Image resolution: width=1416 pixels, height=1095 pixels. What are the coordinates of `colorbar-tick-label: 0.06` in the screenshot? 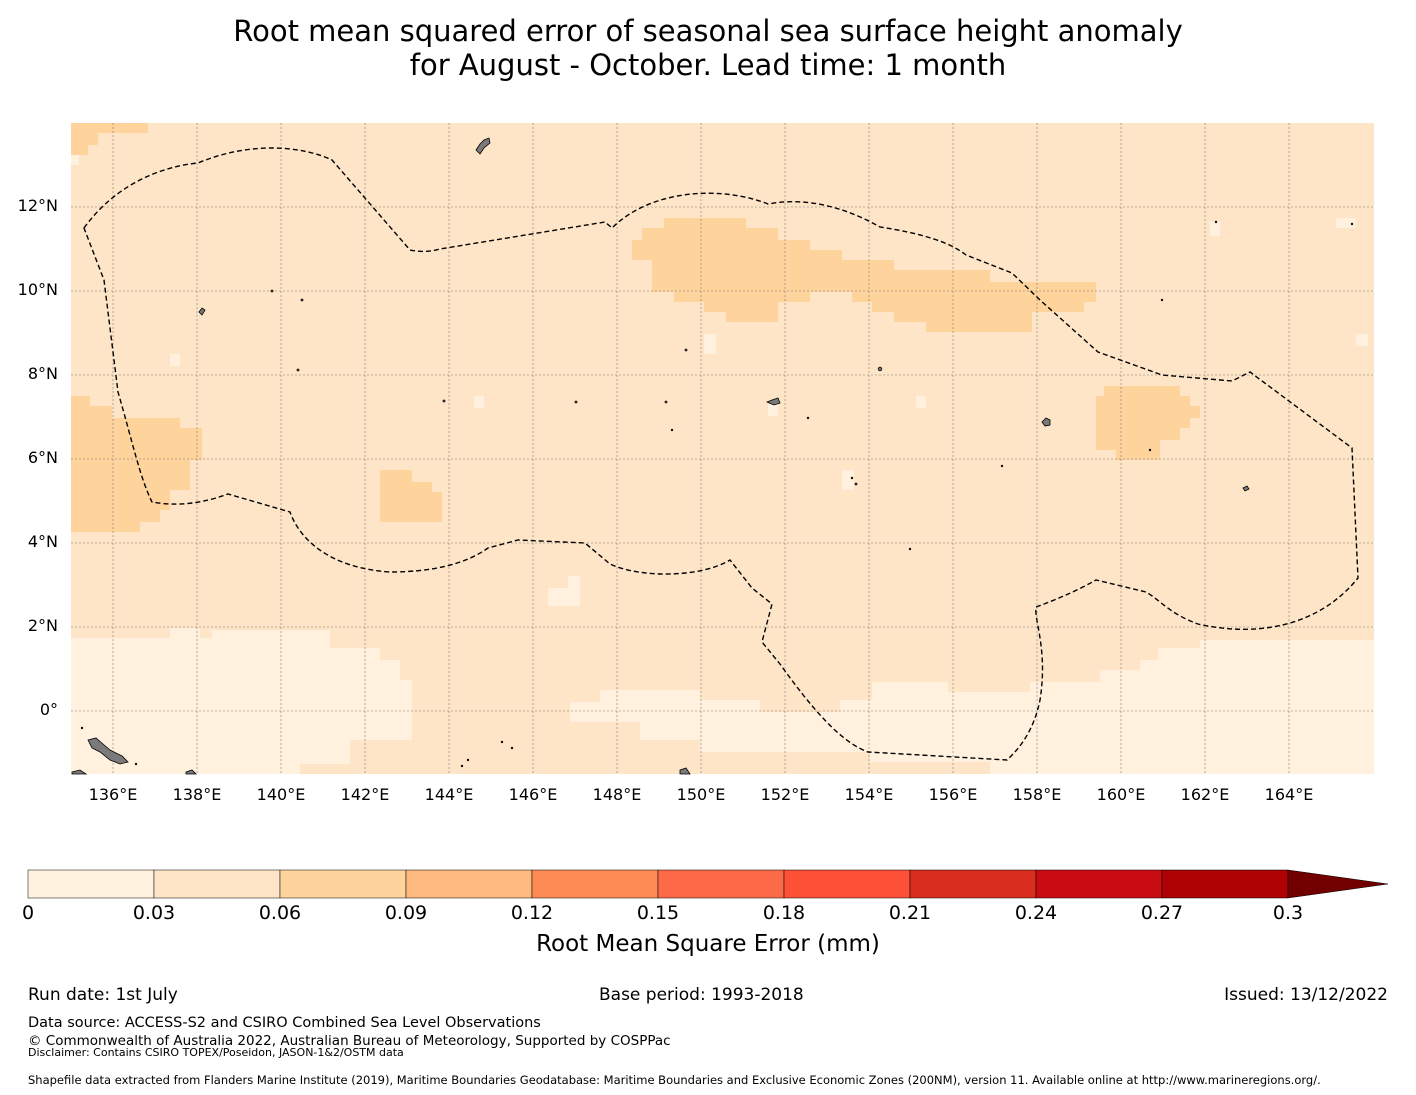 It's located at (280, 913).